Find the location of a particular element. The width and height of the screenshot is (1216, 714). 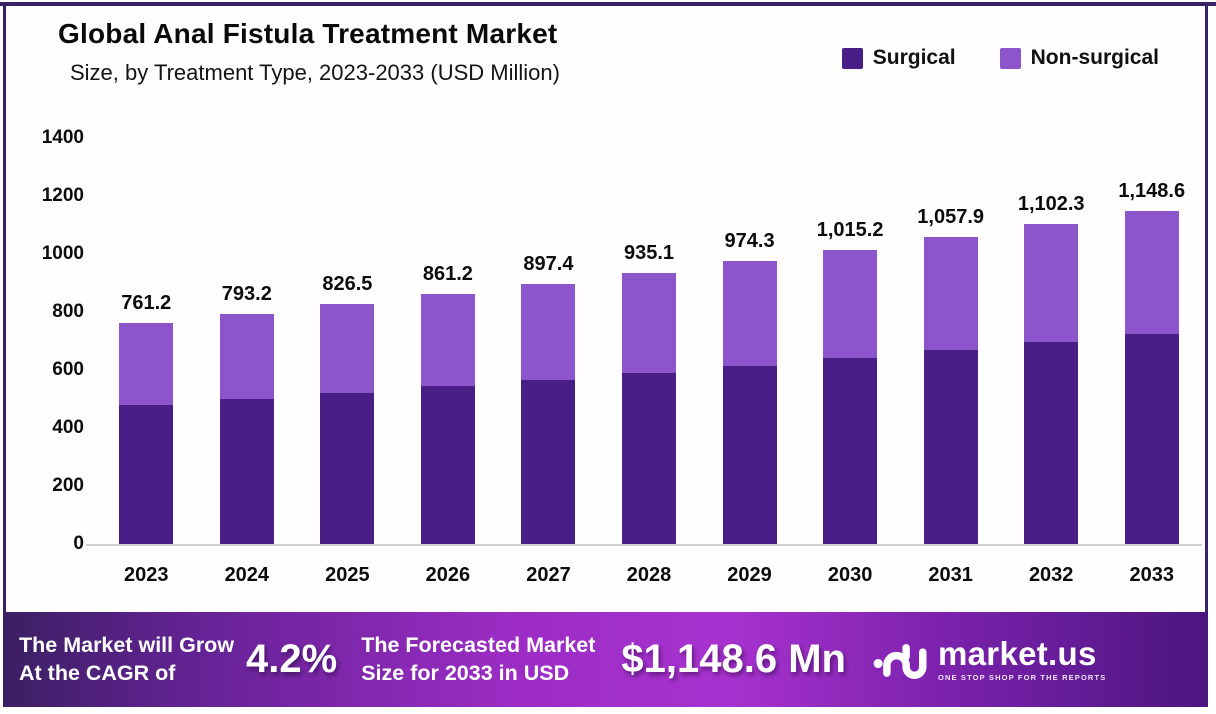

brand-text: market.us ONE STOP SHOP FOR THE REPORTS is located at coordinates (1022, 659).